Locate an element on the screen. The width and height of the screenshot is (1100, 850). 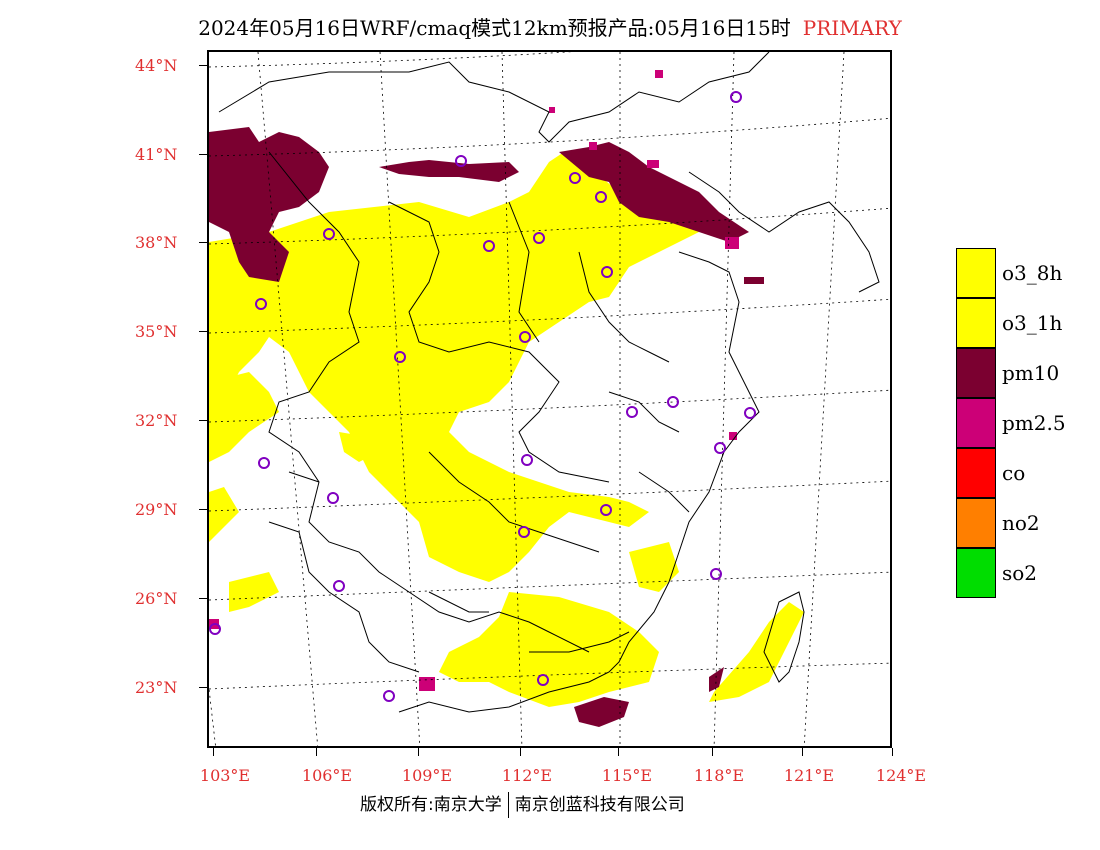
legend-label: pm10 is located at coordinates (1031, 373).